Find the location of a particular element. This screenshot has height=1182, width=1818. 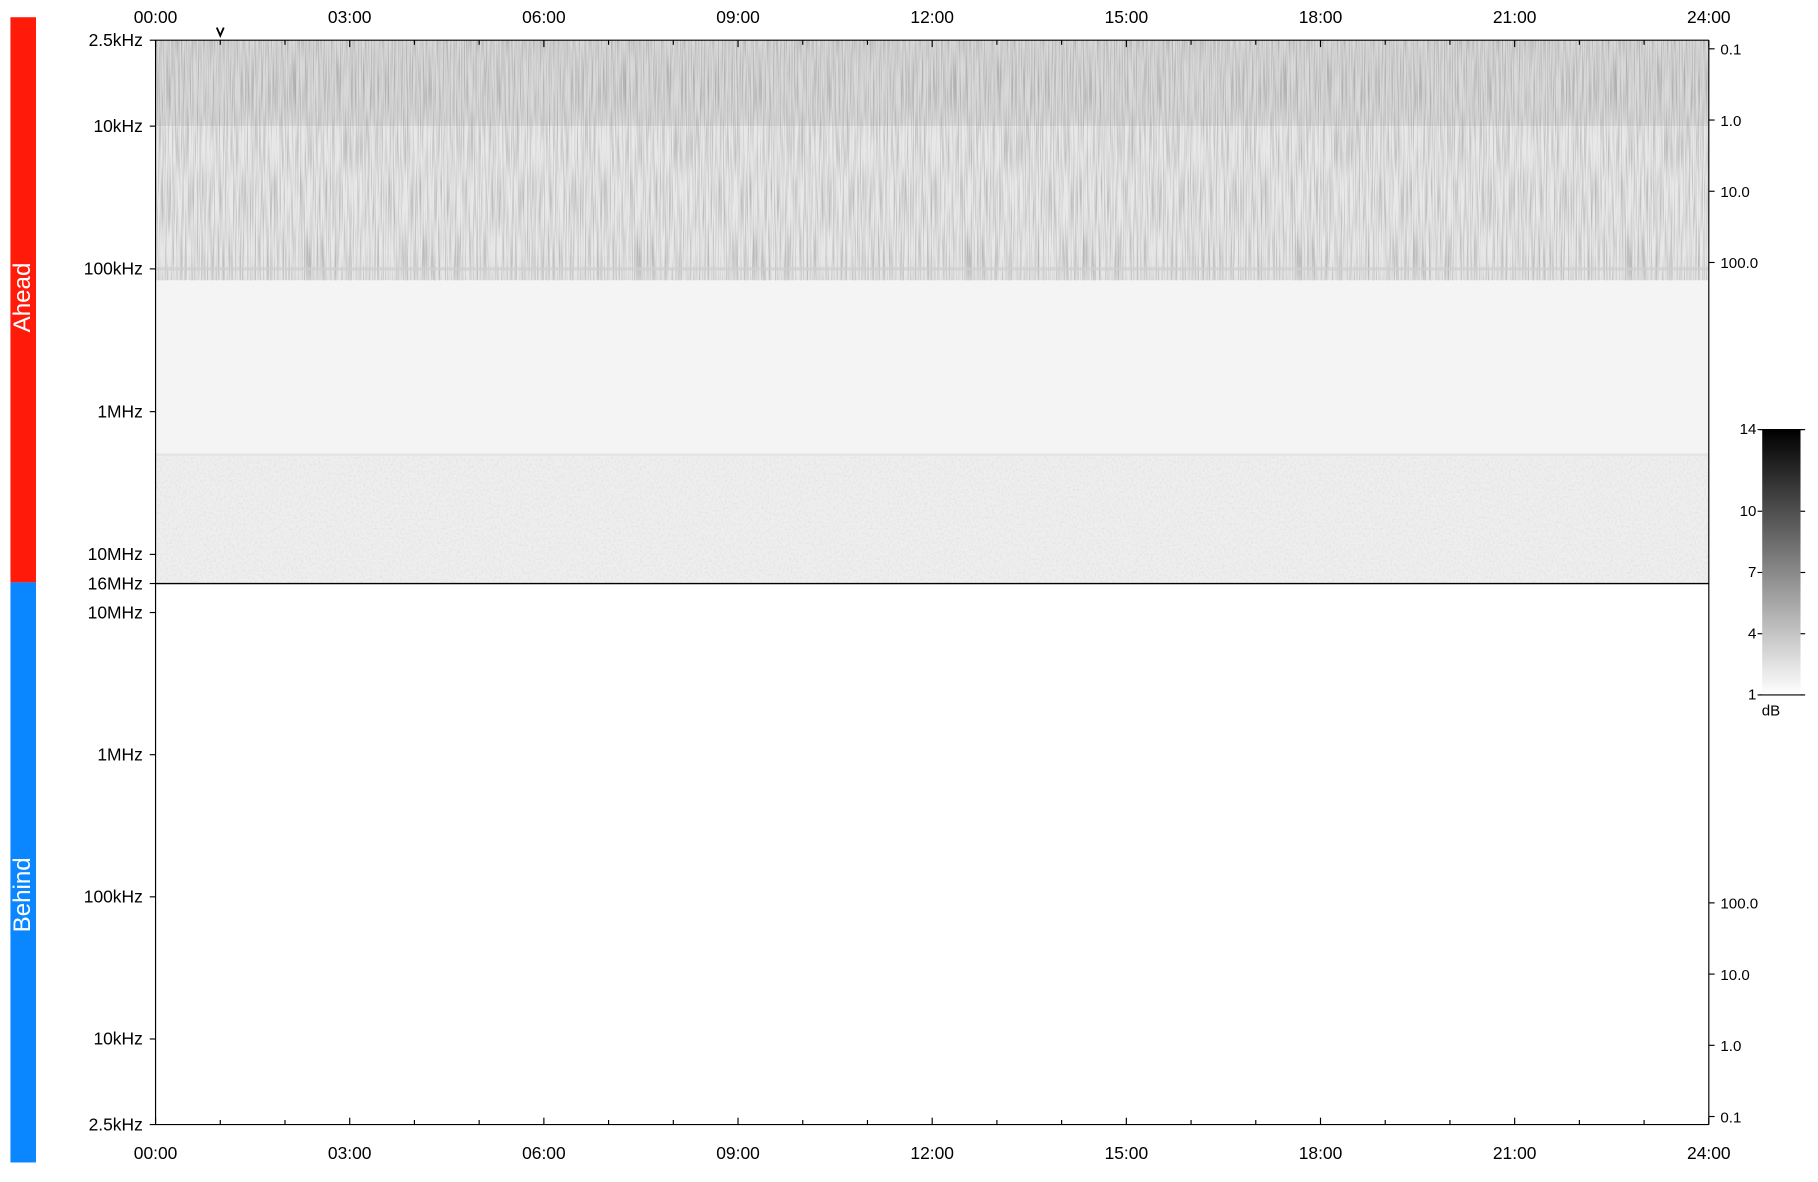

behind-panel-bar is located at coordinates (23, 872).